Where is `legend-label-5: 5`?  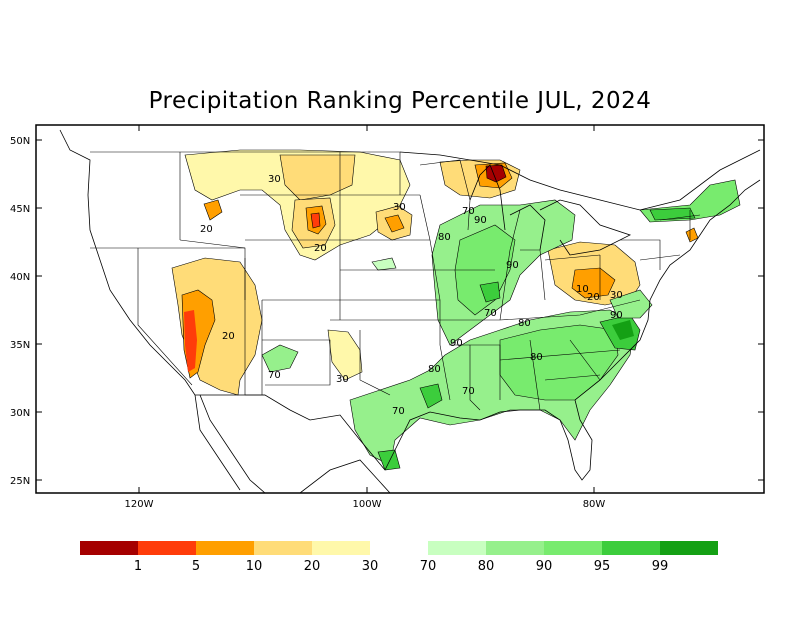 legend-label-5: 5 is located at coordinates (196, 566).